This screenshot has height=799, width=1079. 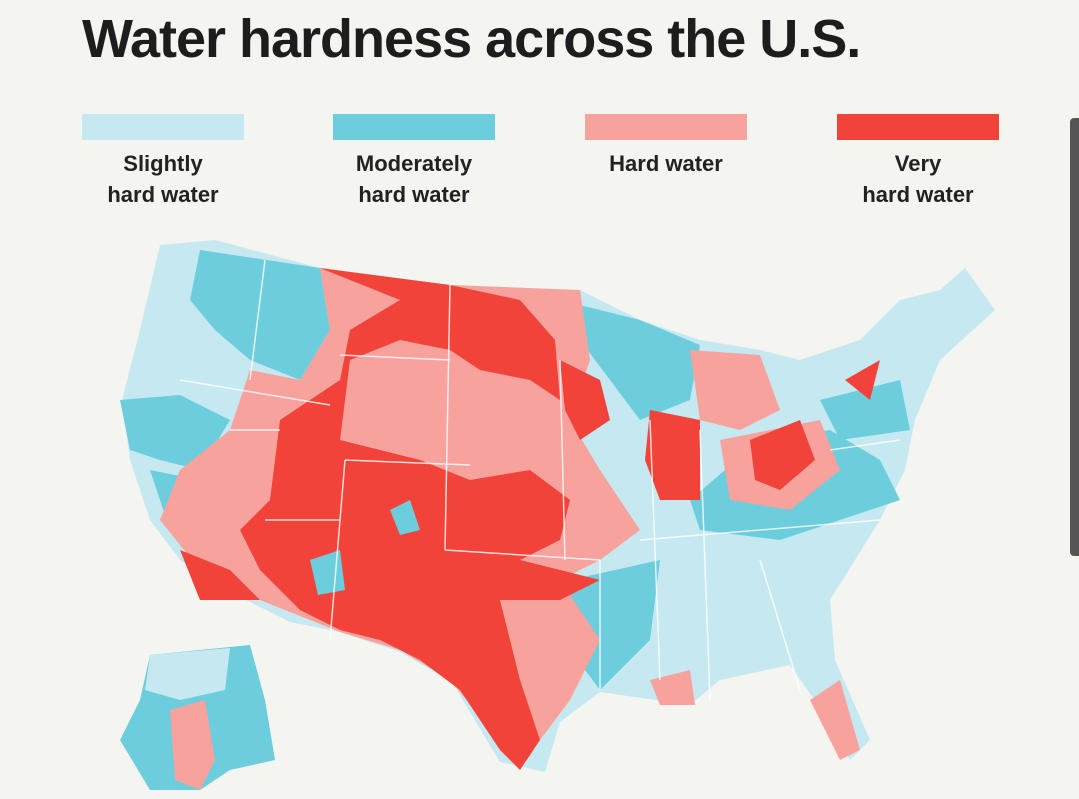 What do you see at coordinates (918, 179) in the screenshot?
I see `legend-label: Very hard water` at bounding box center [918, 179].